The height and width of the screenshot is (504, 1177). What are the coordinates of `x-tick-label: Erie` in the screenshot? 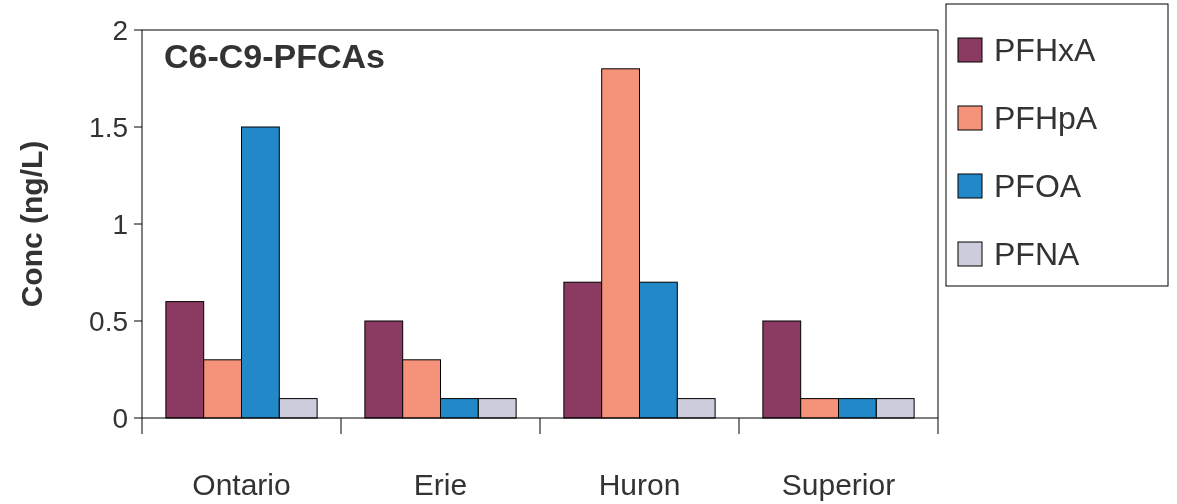 It's located at (440, 484).